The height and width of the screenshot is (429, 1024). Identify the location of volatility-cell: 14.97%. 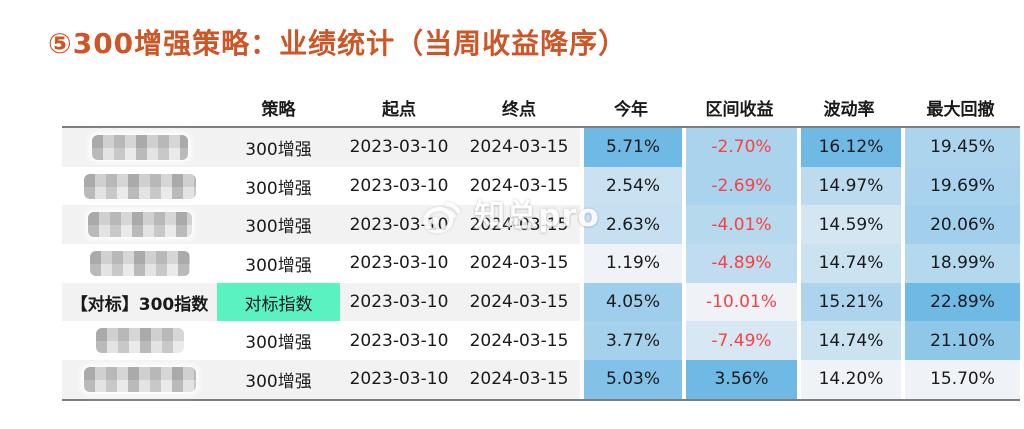
(849, 186).